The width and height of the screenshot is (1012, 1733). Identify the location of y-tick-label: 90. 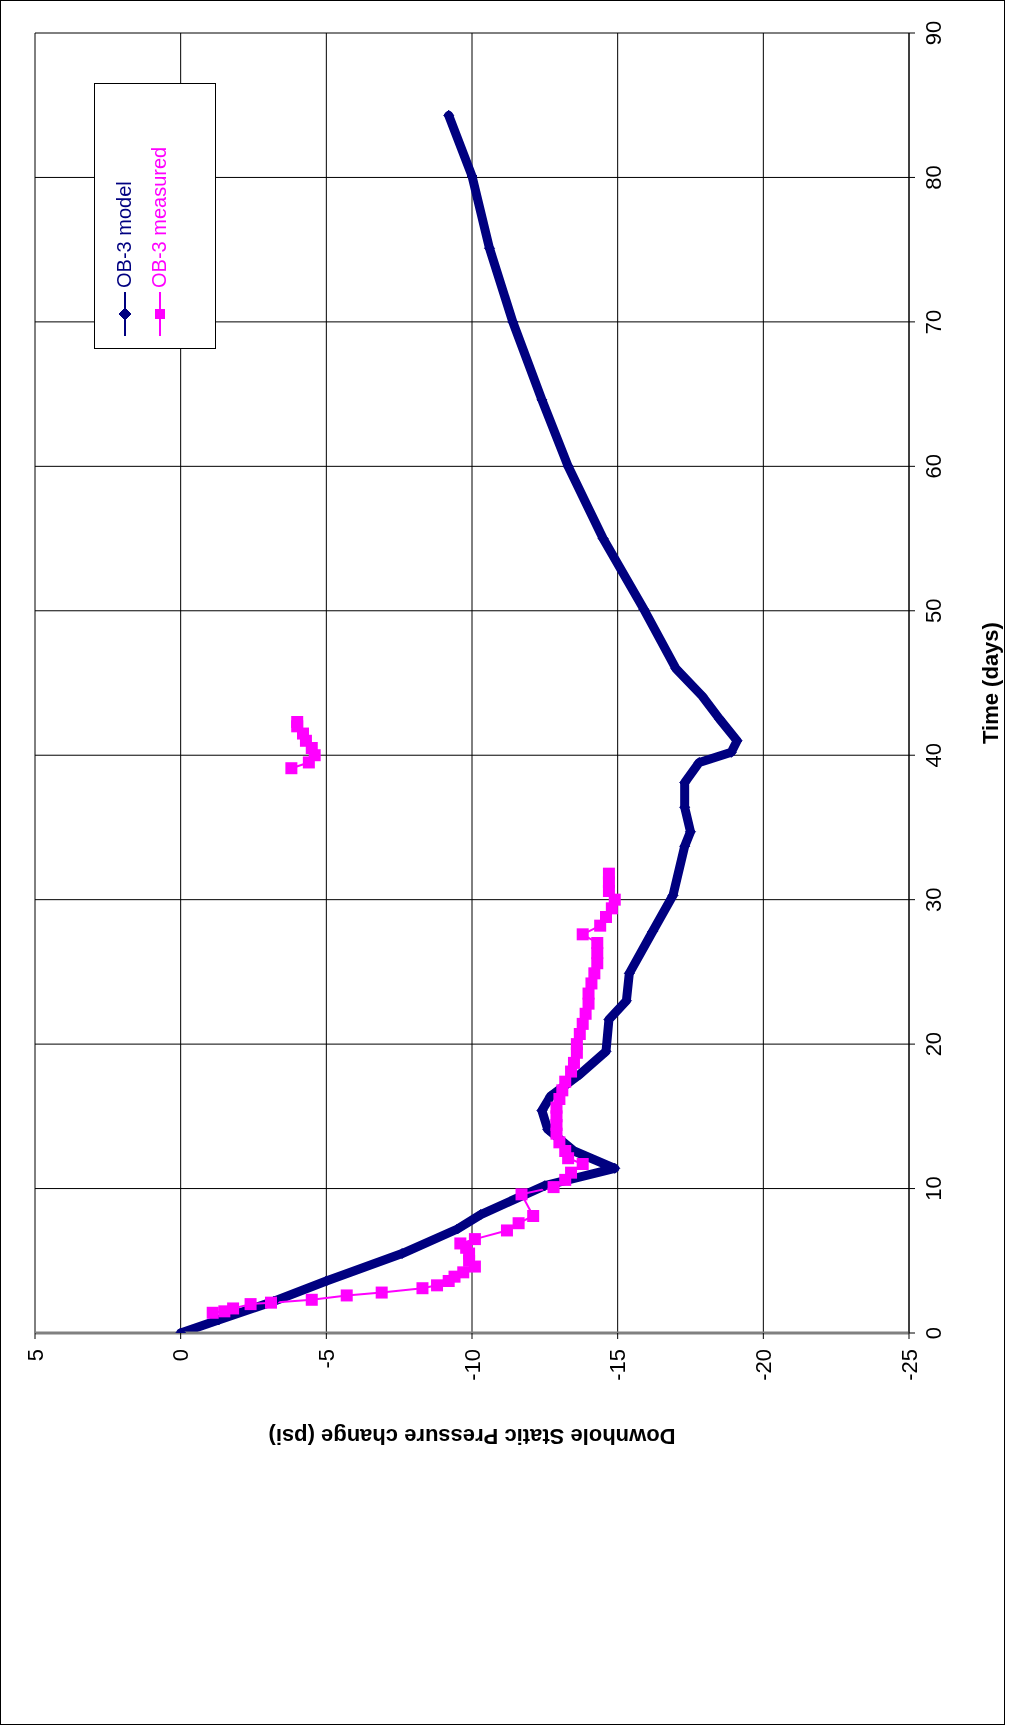
(933, 33).